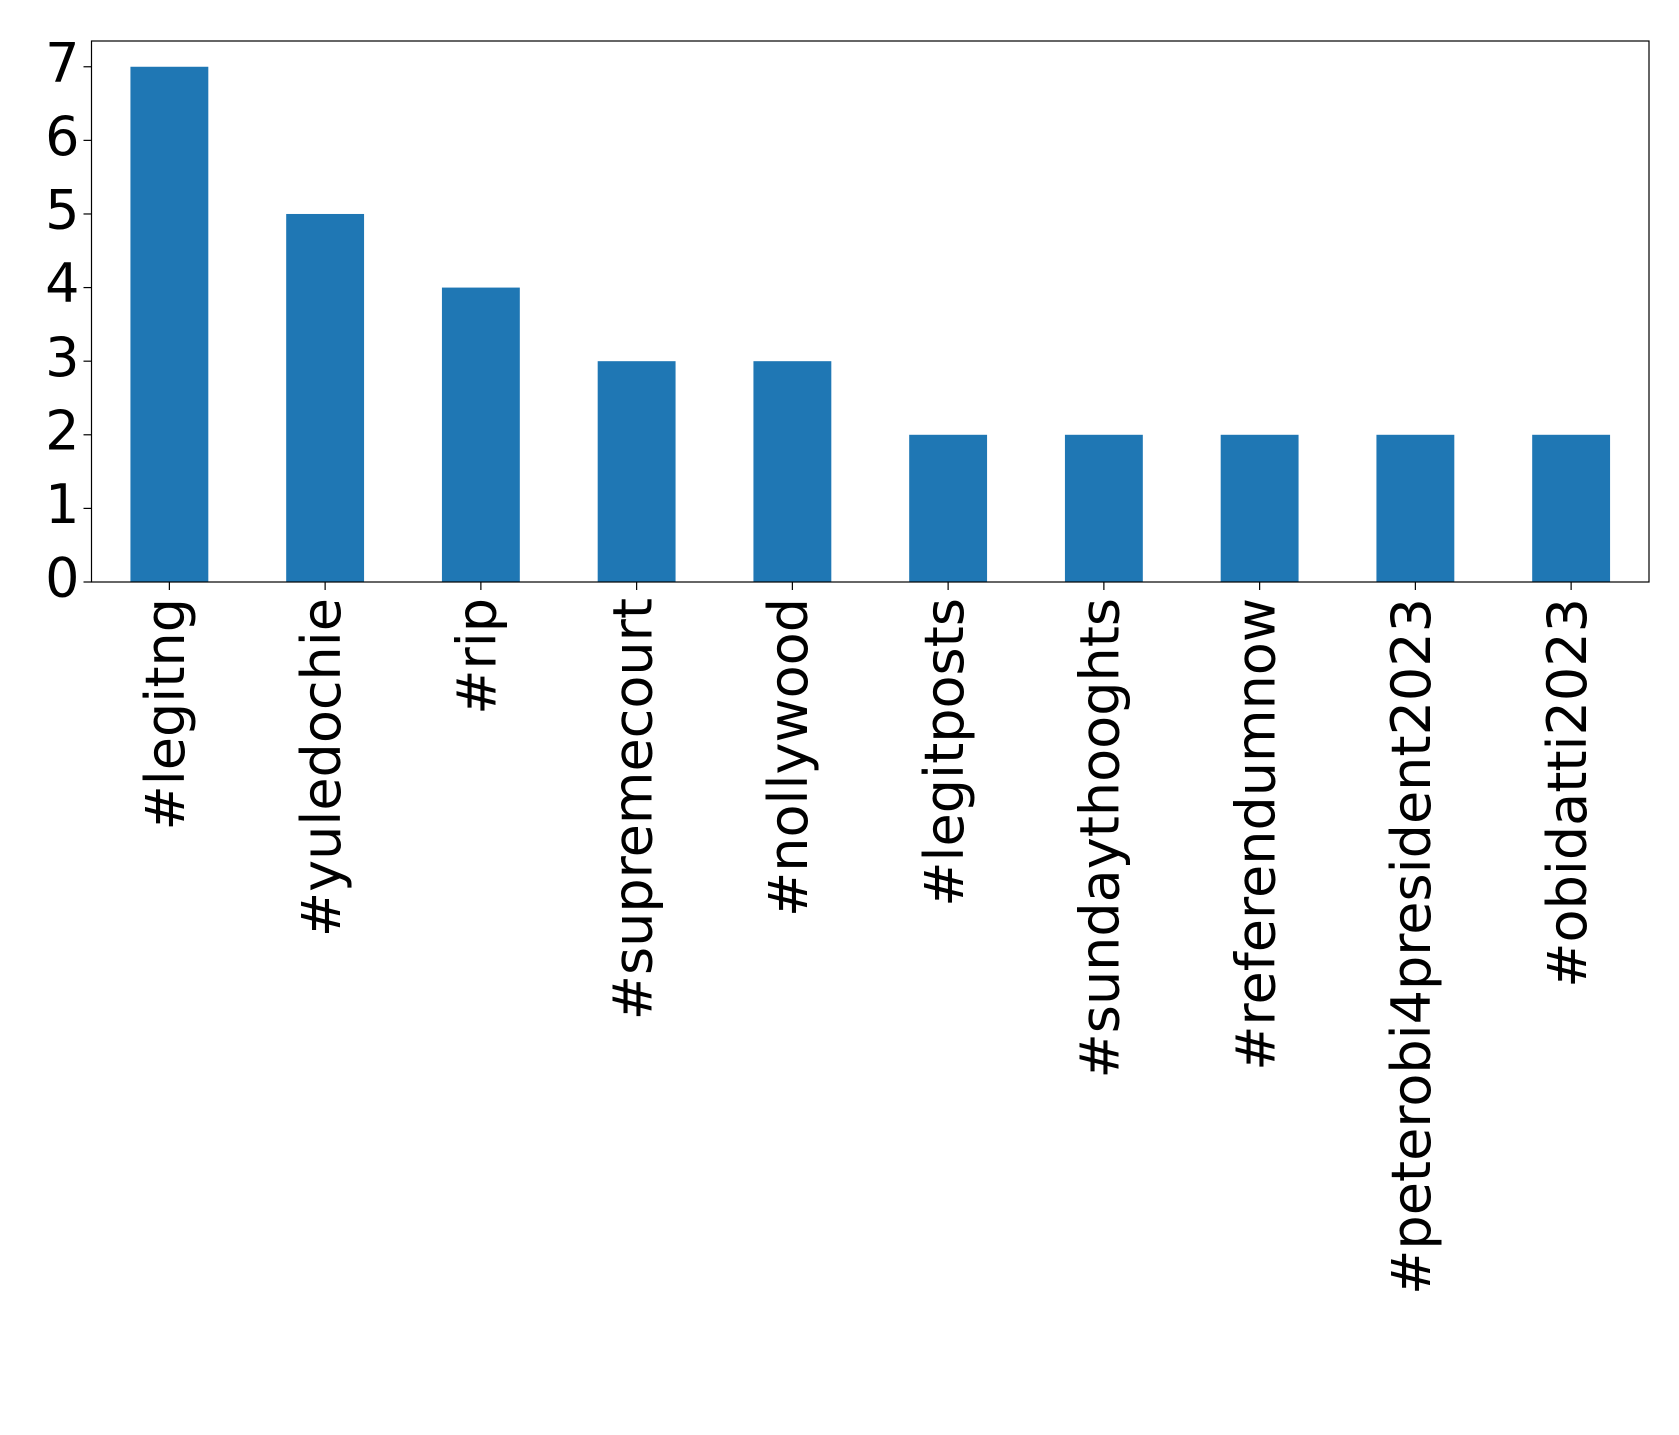  Describe the element at coordinates (1411, 946) in the screenshot. I see `x-tick-label: #peterobi4president2023` at that location.